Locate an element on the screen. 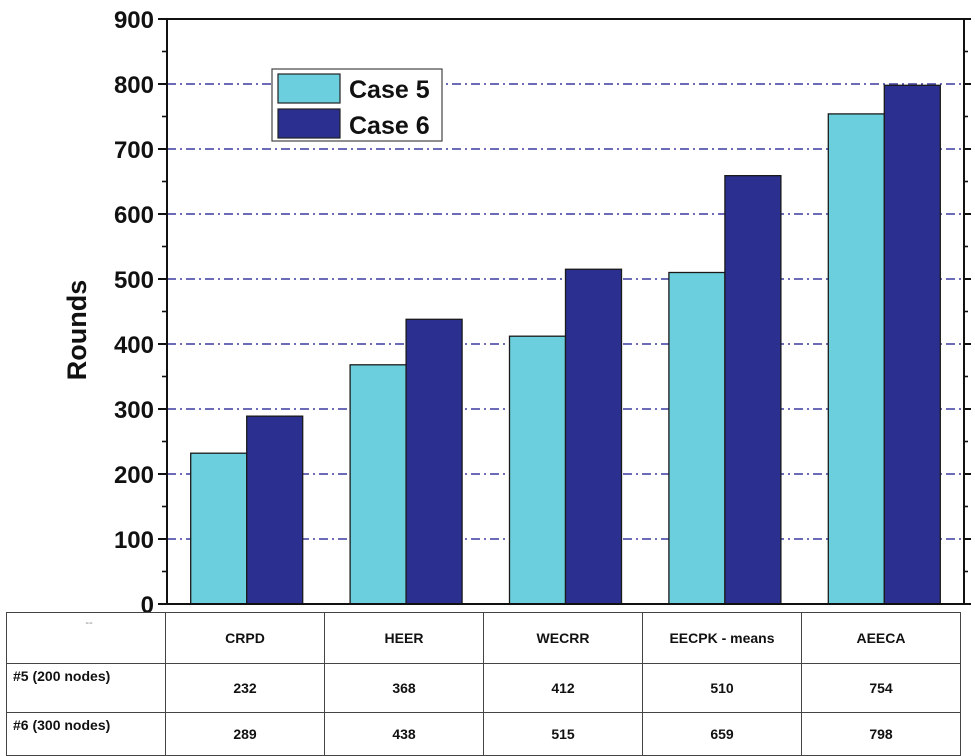 The image size is (975, 756). y-tick-label: 700 is located at coordinates (134, 150).